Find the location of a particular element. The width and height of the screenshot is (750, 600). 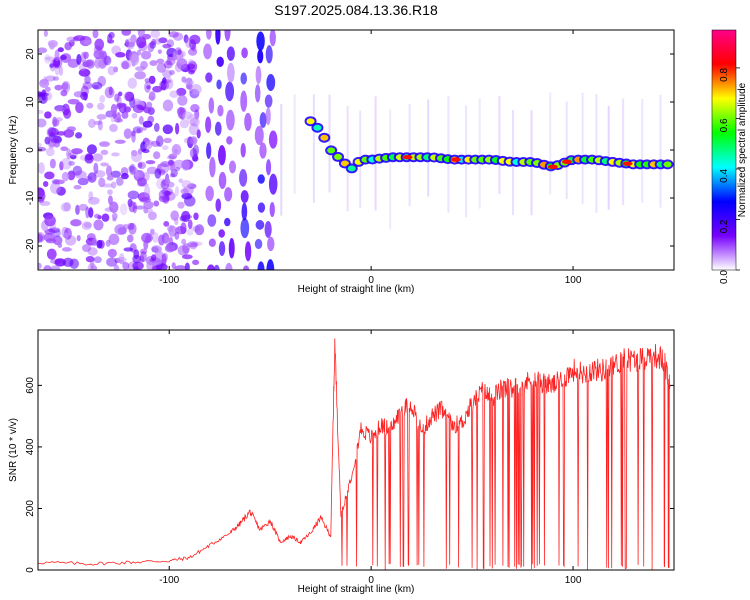

snr-x-tick-label: 0 is located at coordinates (371, 580).